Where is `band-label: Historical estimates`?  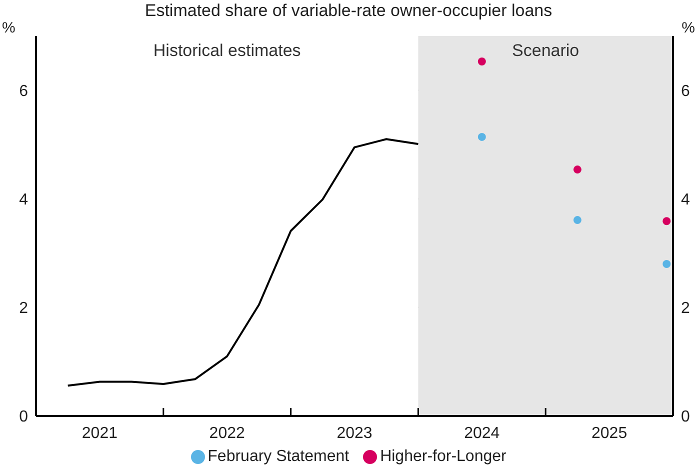
band-label: Historical estimates is located at coordinates (227, 50).